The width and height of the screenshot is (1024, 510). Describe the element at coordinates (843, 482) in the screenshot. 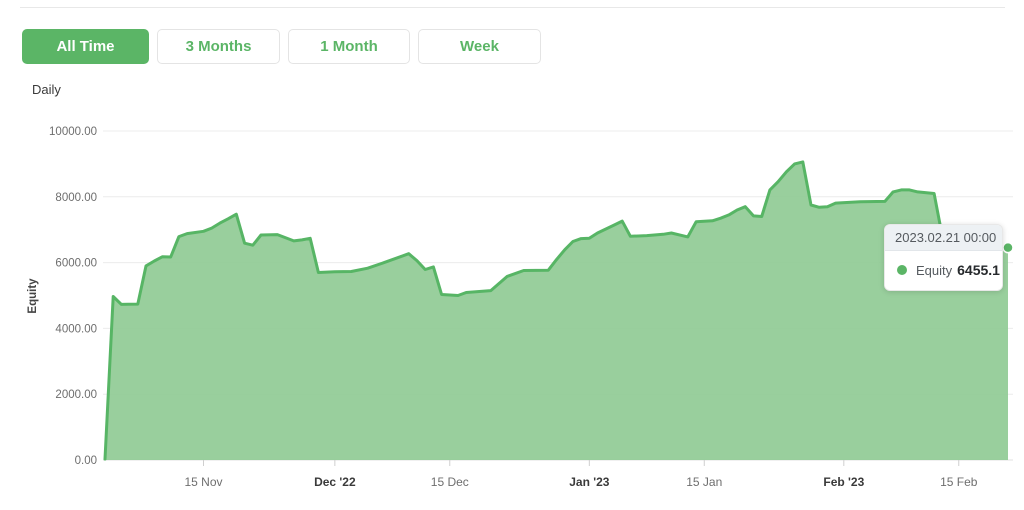

I see `x-tick-label: Feb '23` at that location.